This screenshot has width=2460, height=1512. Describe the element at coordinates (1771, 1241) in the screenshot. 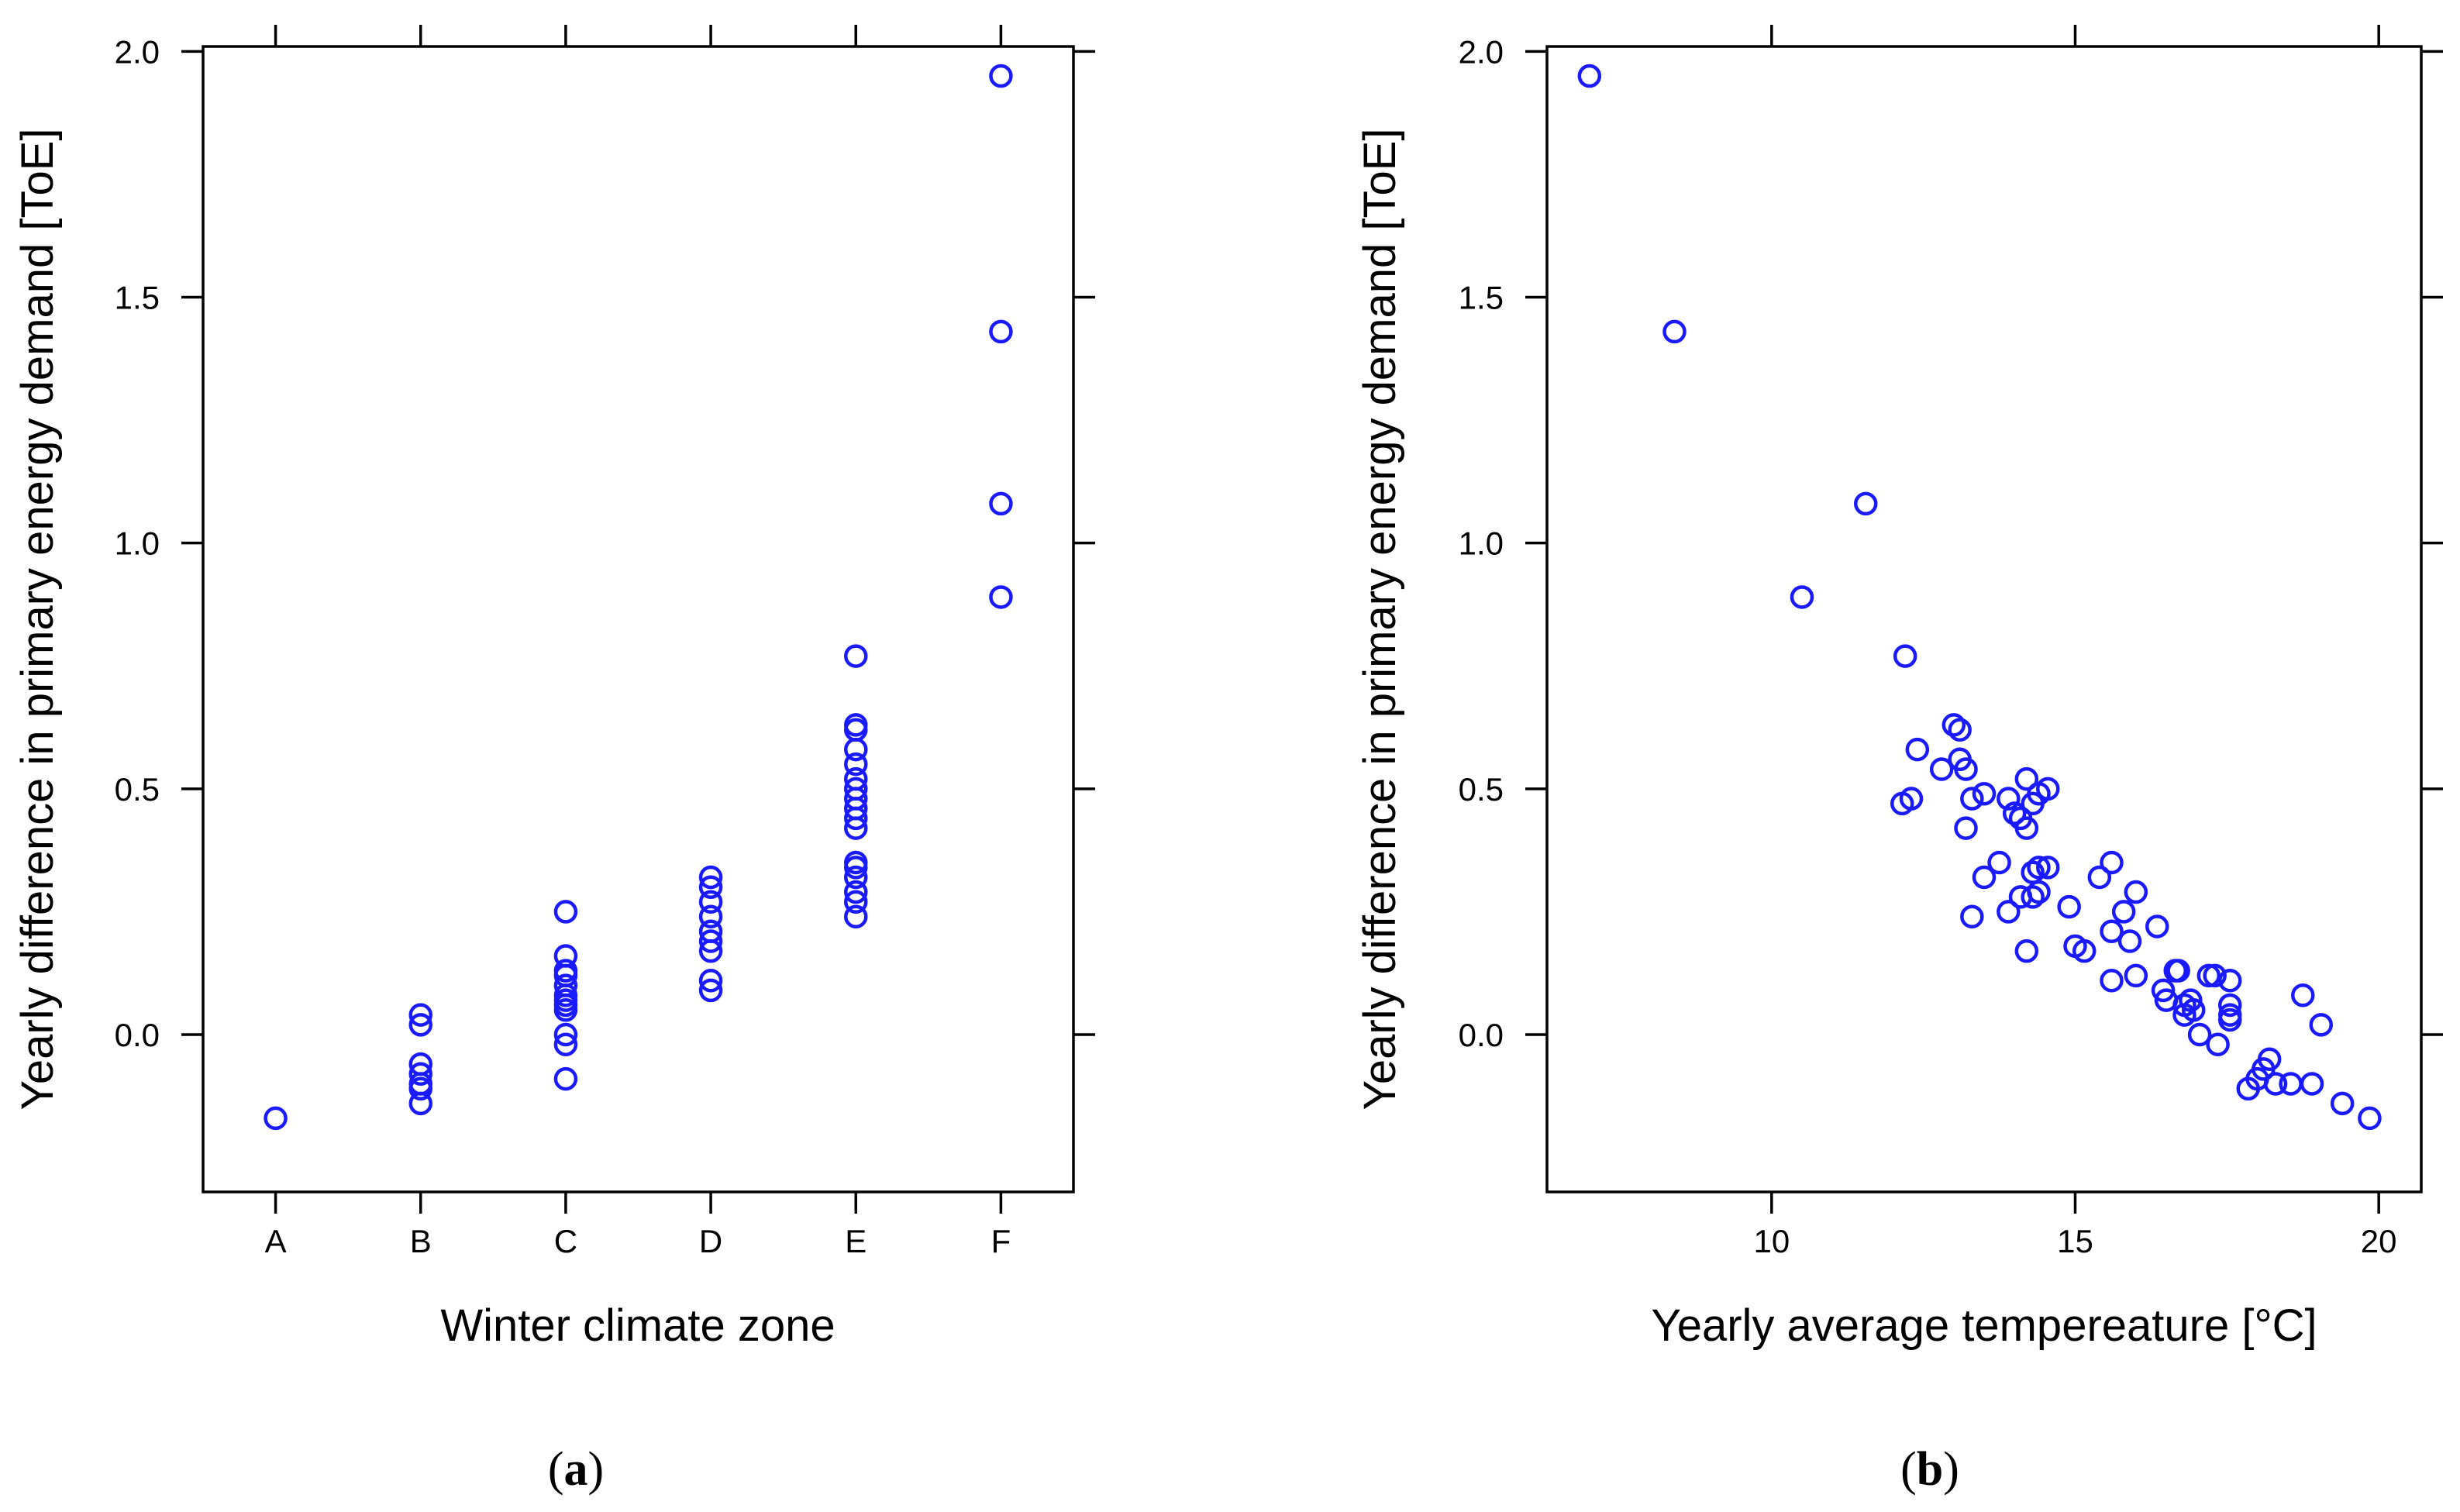

I see `x-tick-label-b: 10` at that location.